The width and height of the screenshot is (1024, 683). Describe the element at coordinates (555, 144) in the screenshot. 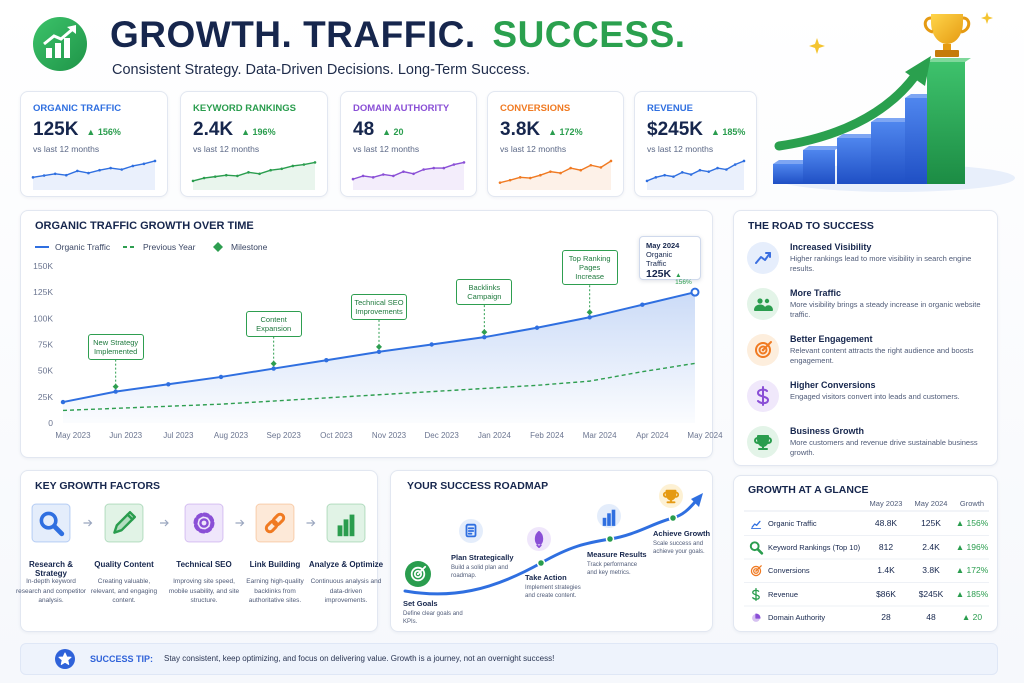

I see `kpi-card: CONVERSIONS 3.8K ▲ 172% vs last 12 months` at that location.